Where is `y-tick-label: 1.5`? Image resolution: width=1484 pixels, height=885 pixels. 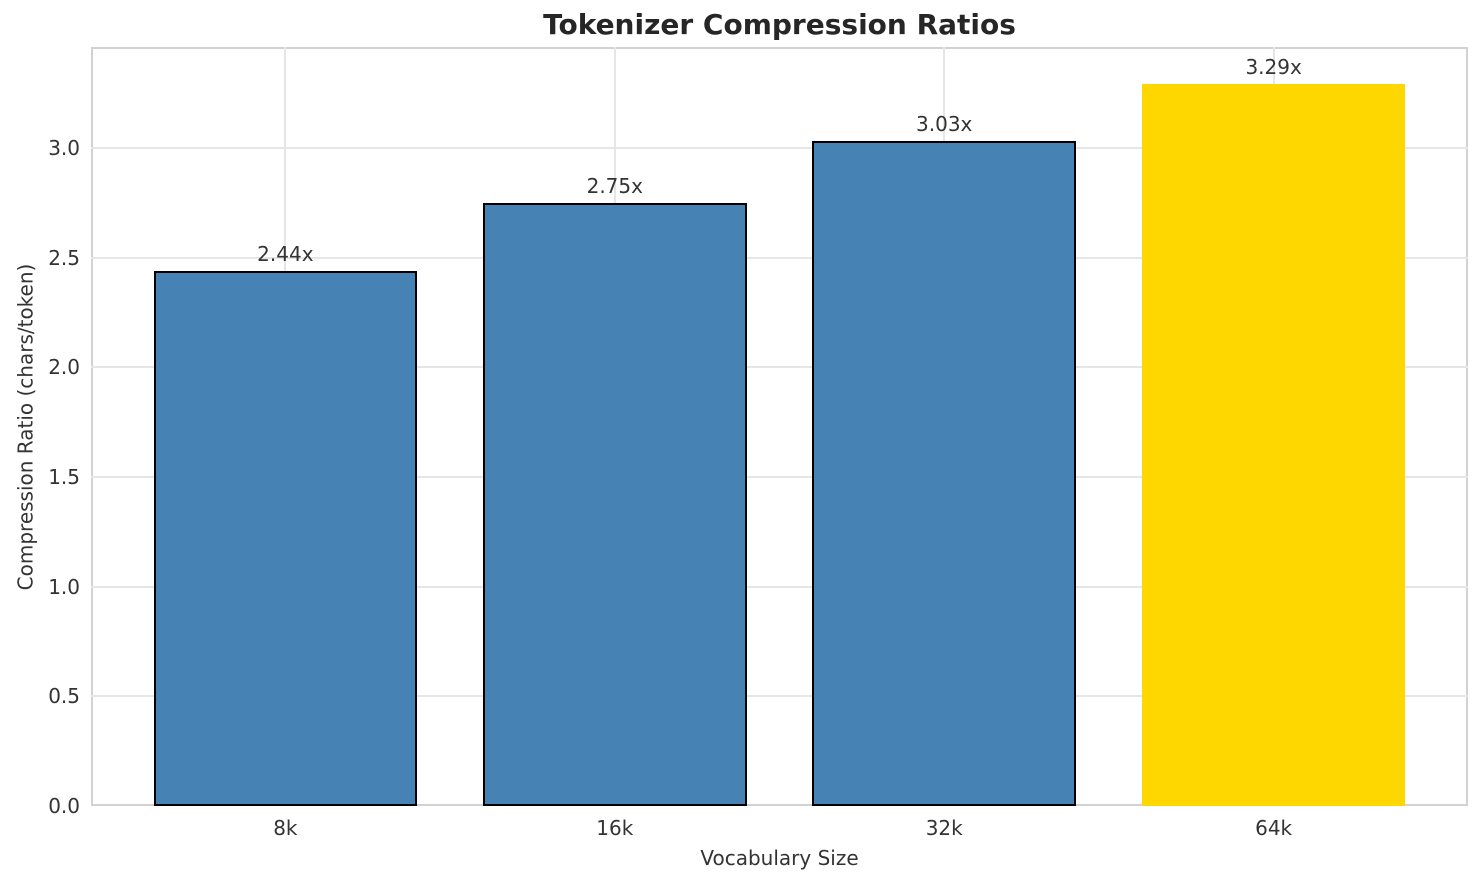
y-tick-label: 1.5 is located at coordinates (64, 476).